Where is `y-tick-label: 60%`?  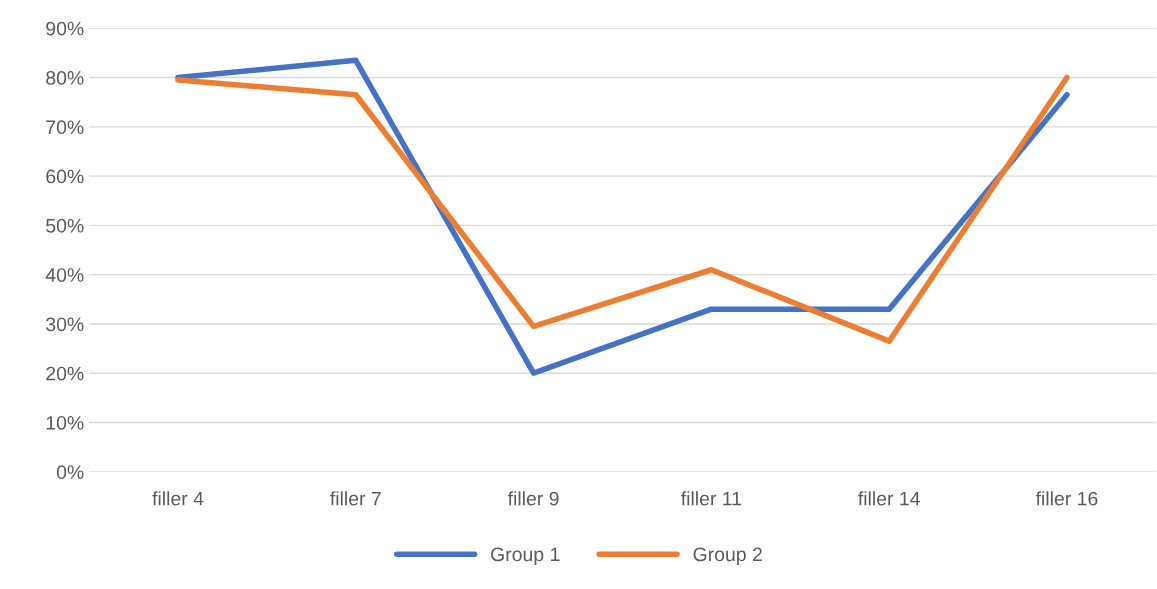
y-tick-label: 60% is located at coordinates (65, 176).